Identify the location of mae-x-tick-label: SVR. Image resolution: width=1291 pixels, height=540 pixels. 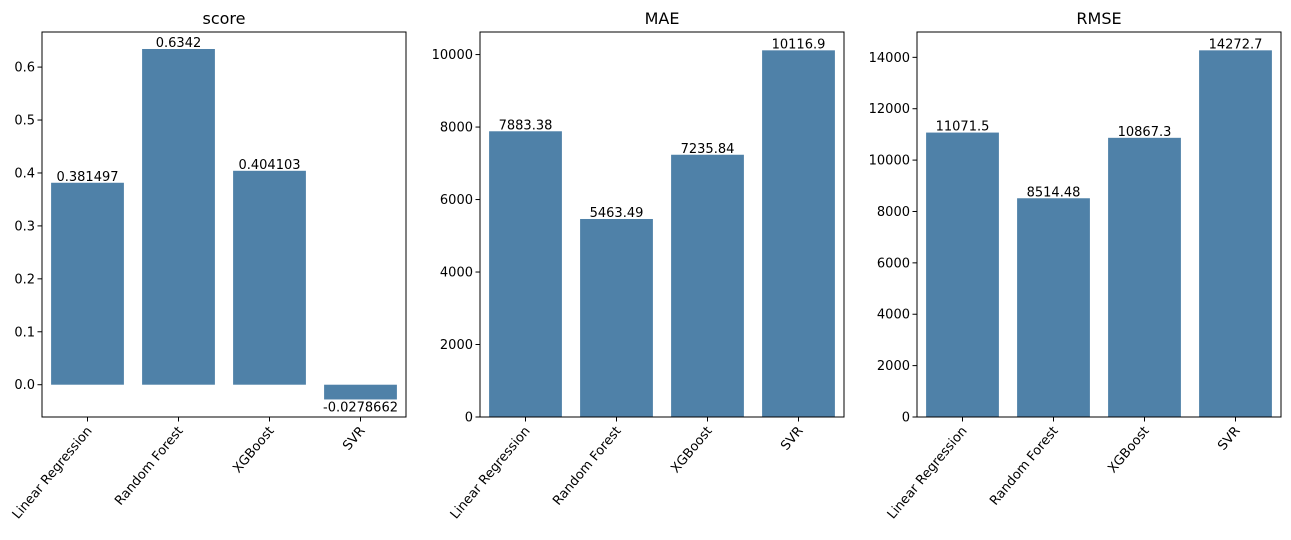
(792, 439).